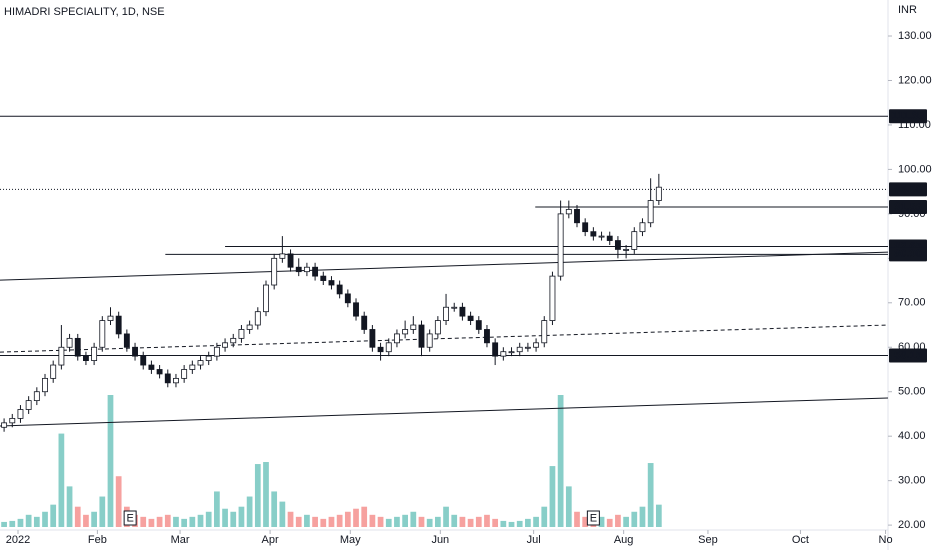  What do you see at coordinates (912, 303) in the screenshot?
I see `y-tick-label: 70.00` at bounding box center [912, 303].